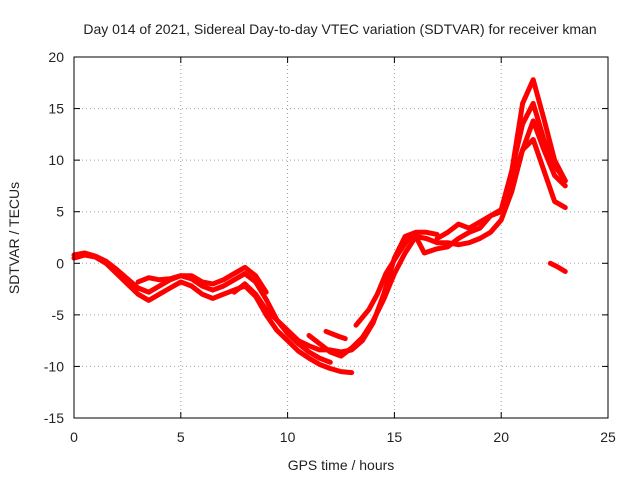 This screenshot has width=640, height=480. What do you see at coordinates (56, 160) in the screenshot?
I see `y-tick-label: 10` at bounding box center [56, 160].